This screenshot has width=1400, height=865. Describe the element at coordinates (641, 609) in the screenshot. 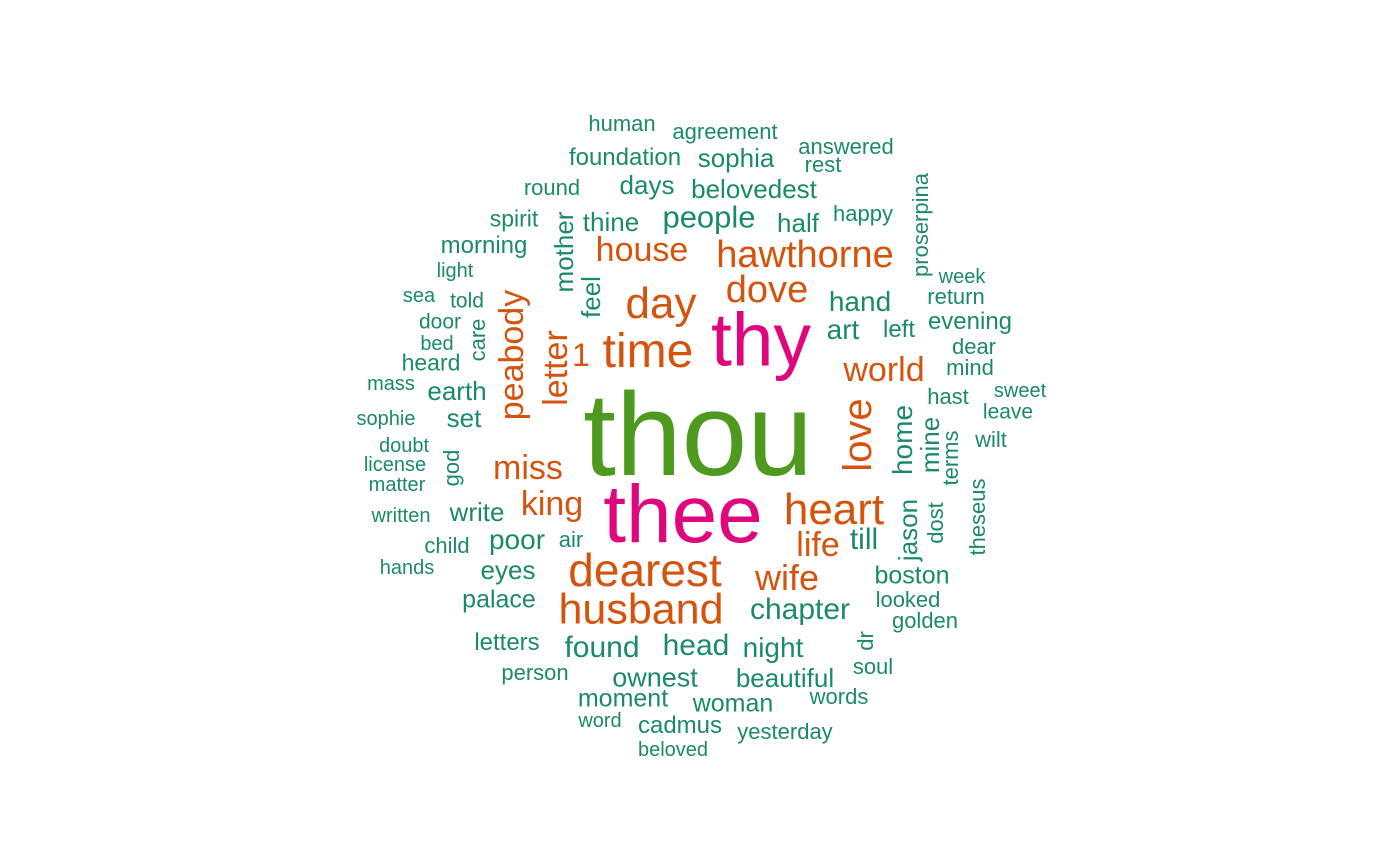

I see `word-husband: husband` at that location.